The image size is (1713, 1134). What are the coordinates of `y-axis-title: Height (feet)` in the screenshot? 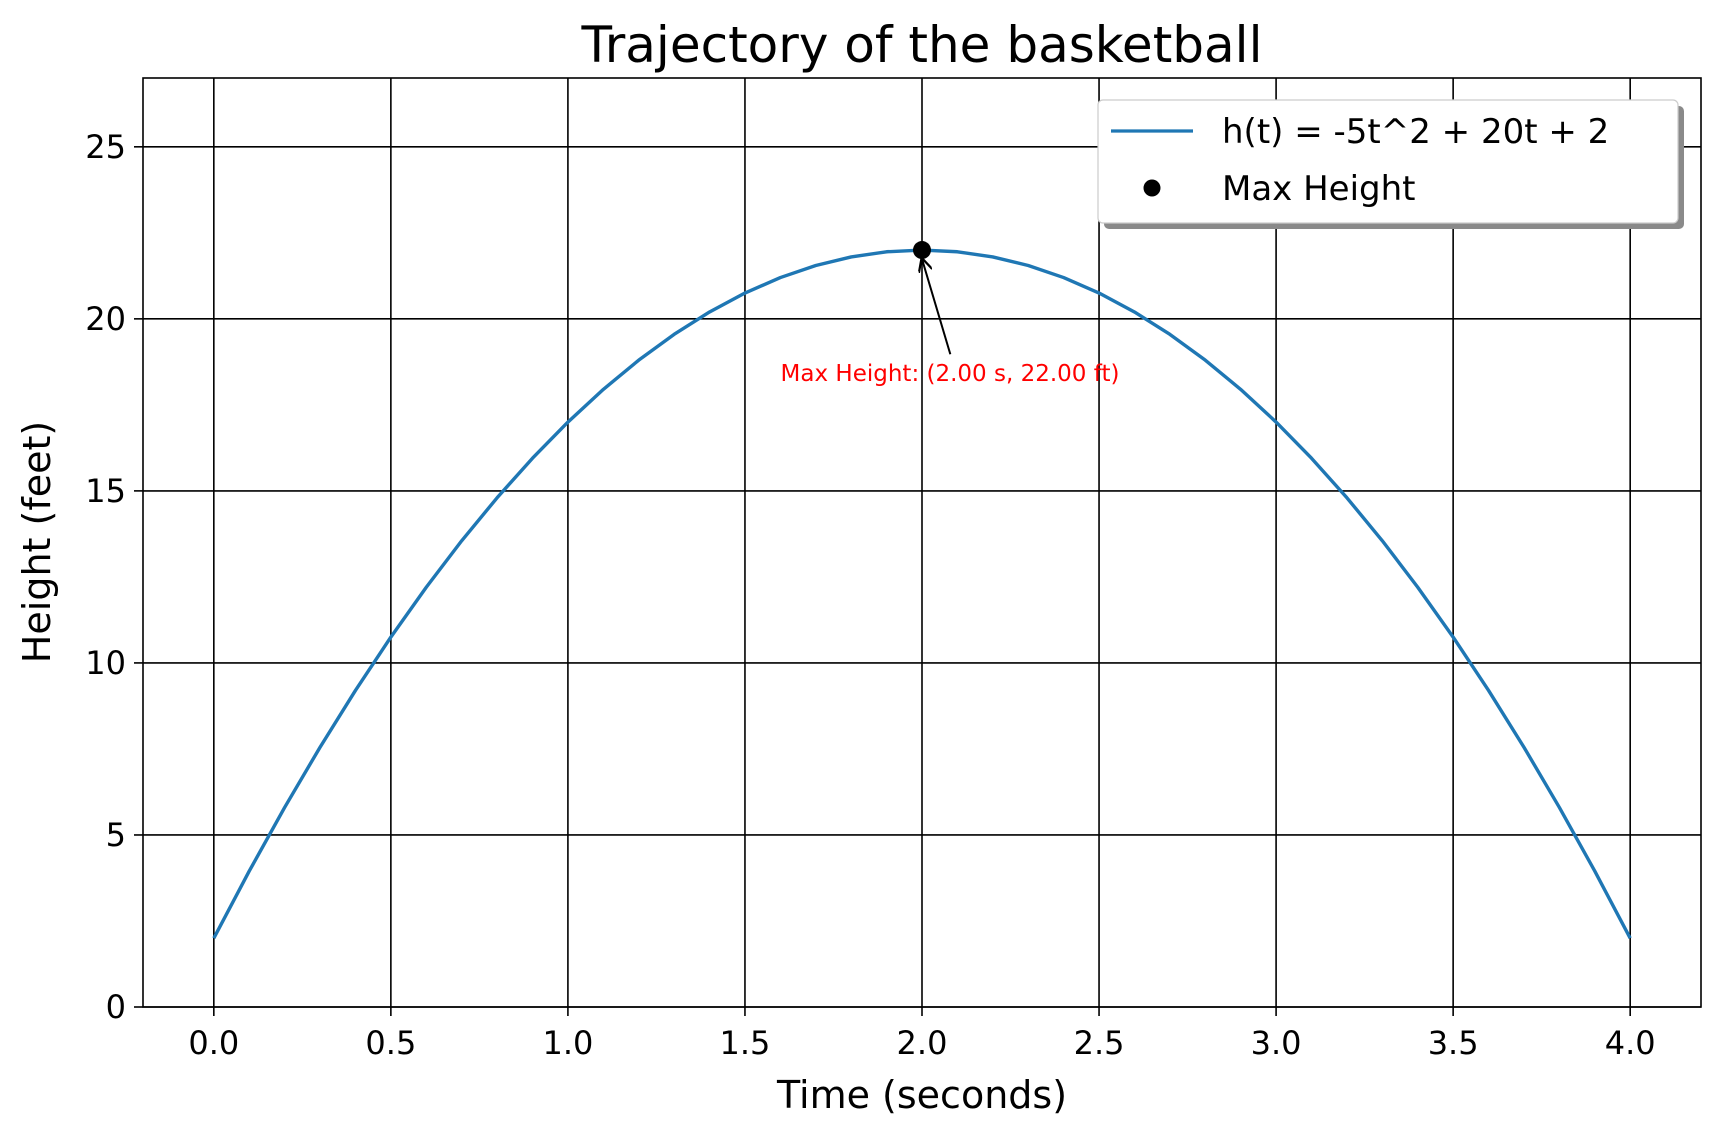 It's located at (37, 542).